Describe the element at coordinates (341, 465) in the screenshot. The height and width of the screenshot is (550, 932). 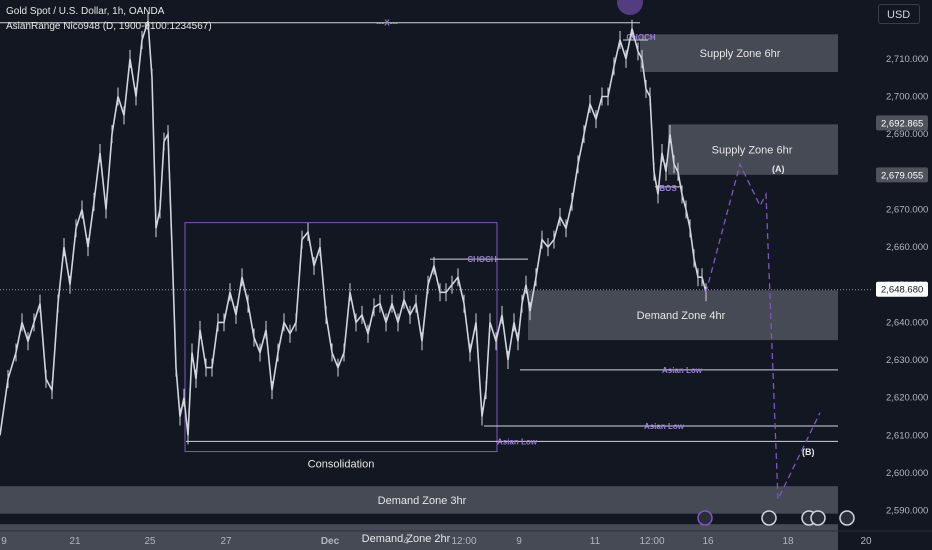
I see `consolidation-label: Consolidation` at that location.